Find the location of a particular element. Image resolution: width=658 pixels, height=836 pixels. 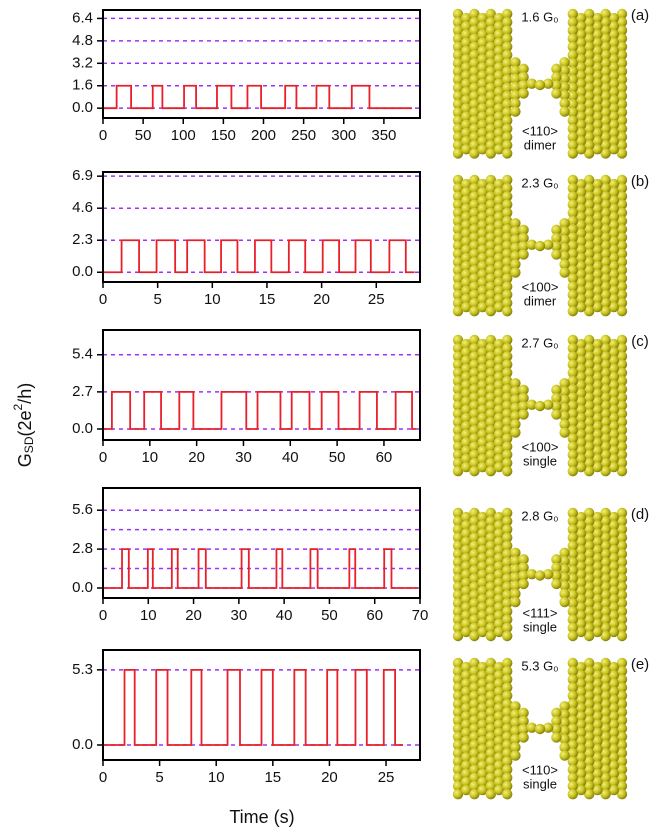

y-tick-label: 0.0 is located at coordinates (82, 428).